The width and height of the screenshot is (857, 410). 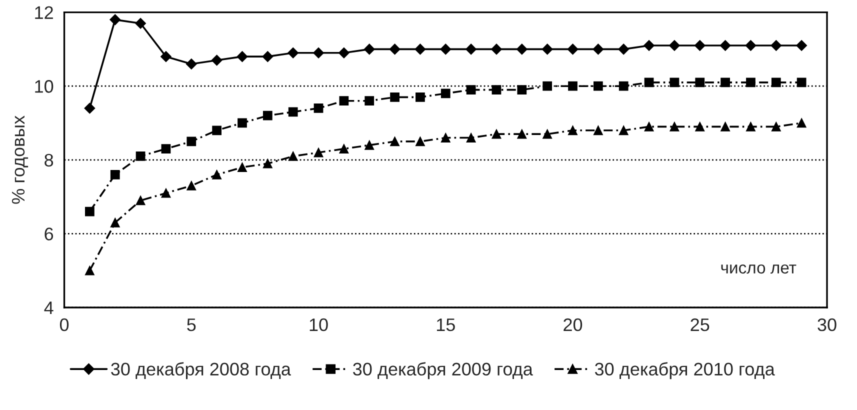 I want to click on y-tick-label: 6, so click(x=49, y=234).